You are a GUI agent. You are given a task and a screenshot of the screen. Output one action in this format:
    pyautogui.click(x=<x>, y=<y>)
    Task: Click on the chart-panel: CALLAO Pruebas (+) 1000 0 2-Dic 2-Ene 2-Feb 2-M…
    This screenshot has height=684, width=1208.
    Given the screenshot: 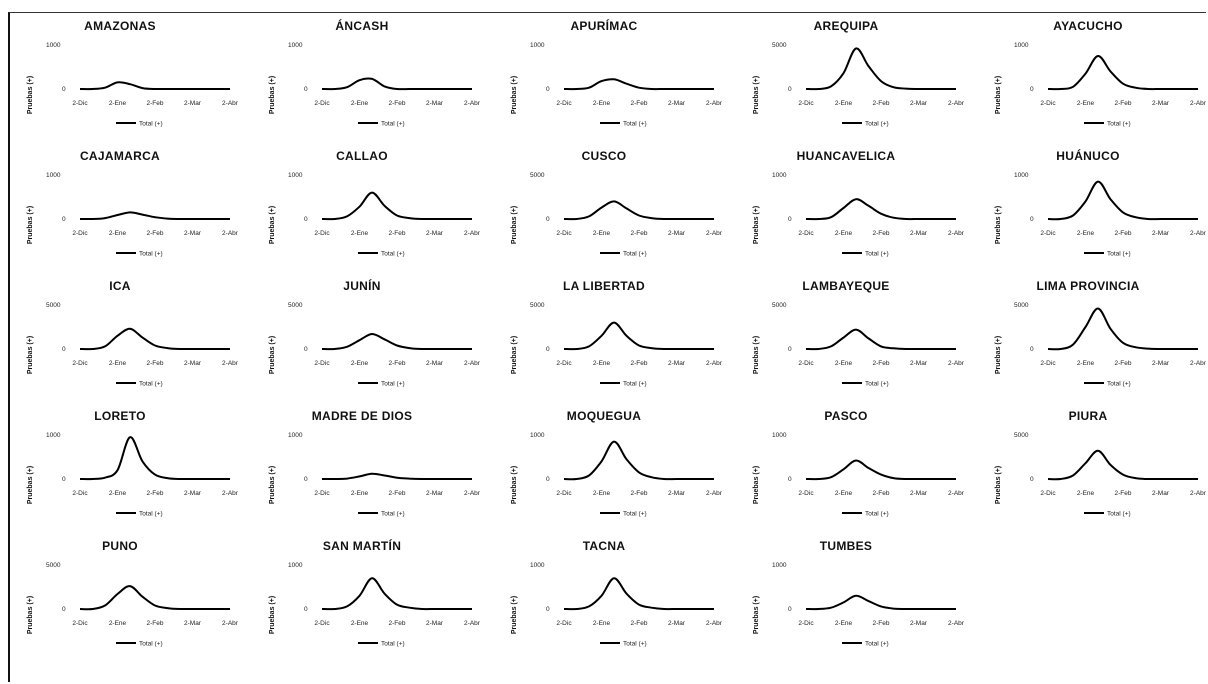 What is the action you would take?
    pyautogui.click(x=372, y=213)
    